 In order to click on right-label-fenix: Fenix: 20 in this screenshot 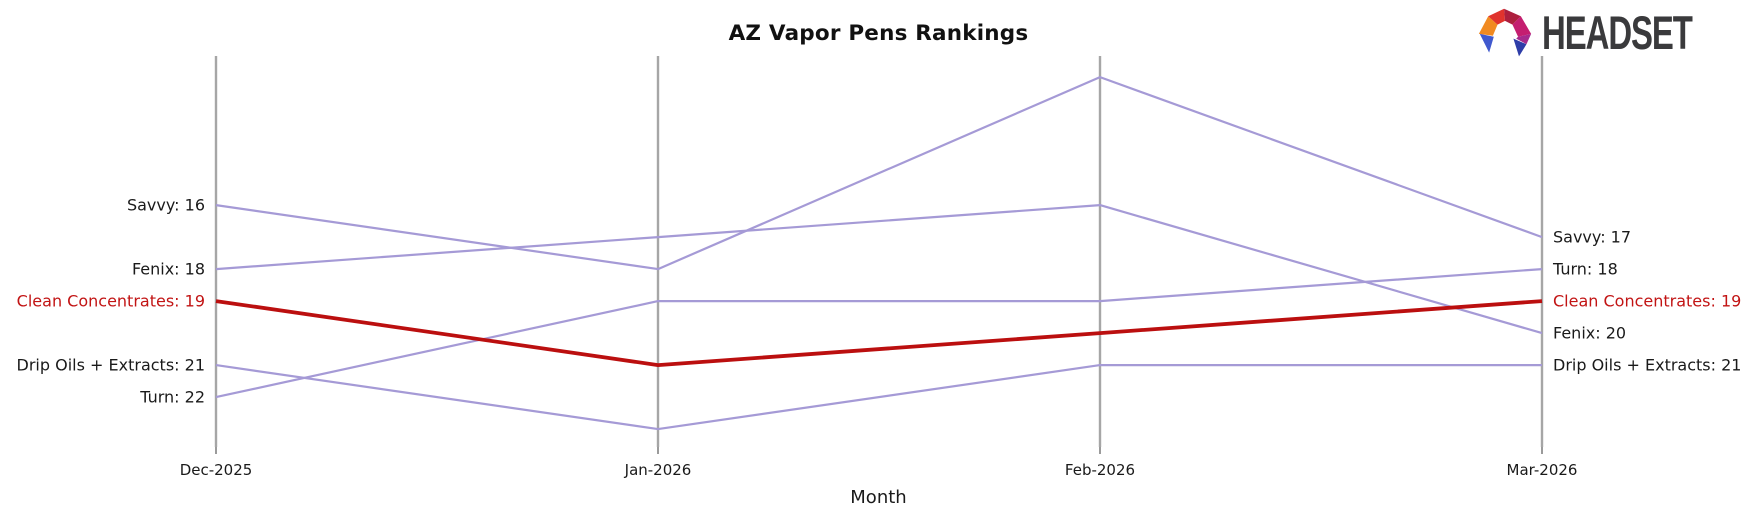, I will do `click(1589, 333)`.